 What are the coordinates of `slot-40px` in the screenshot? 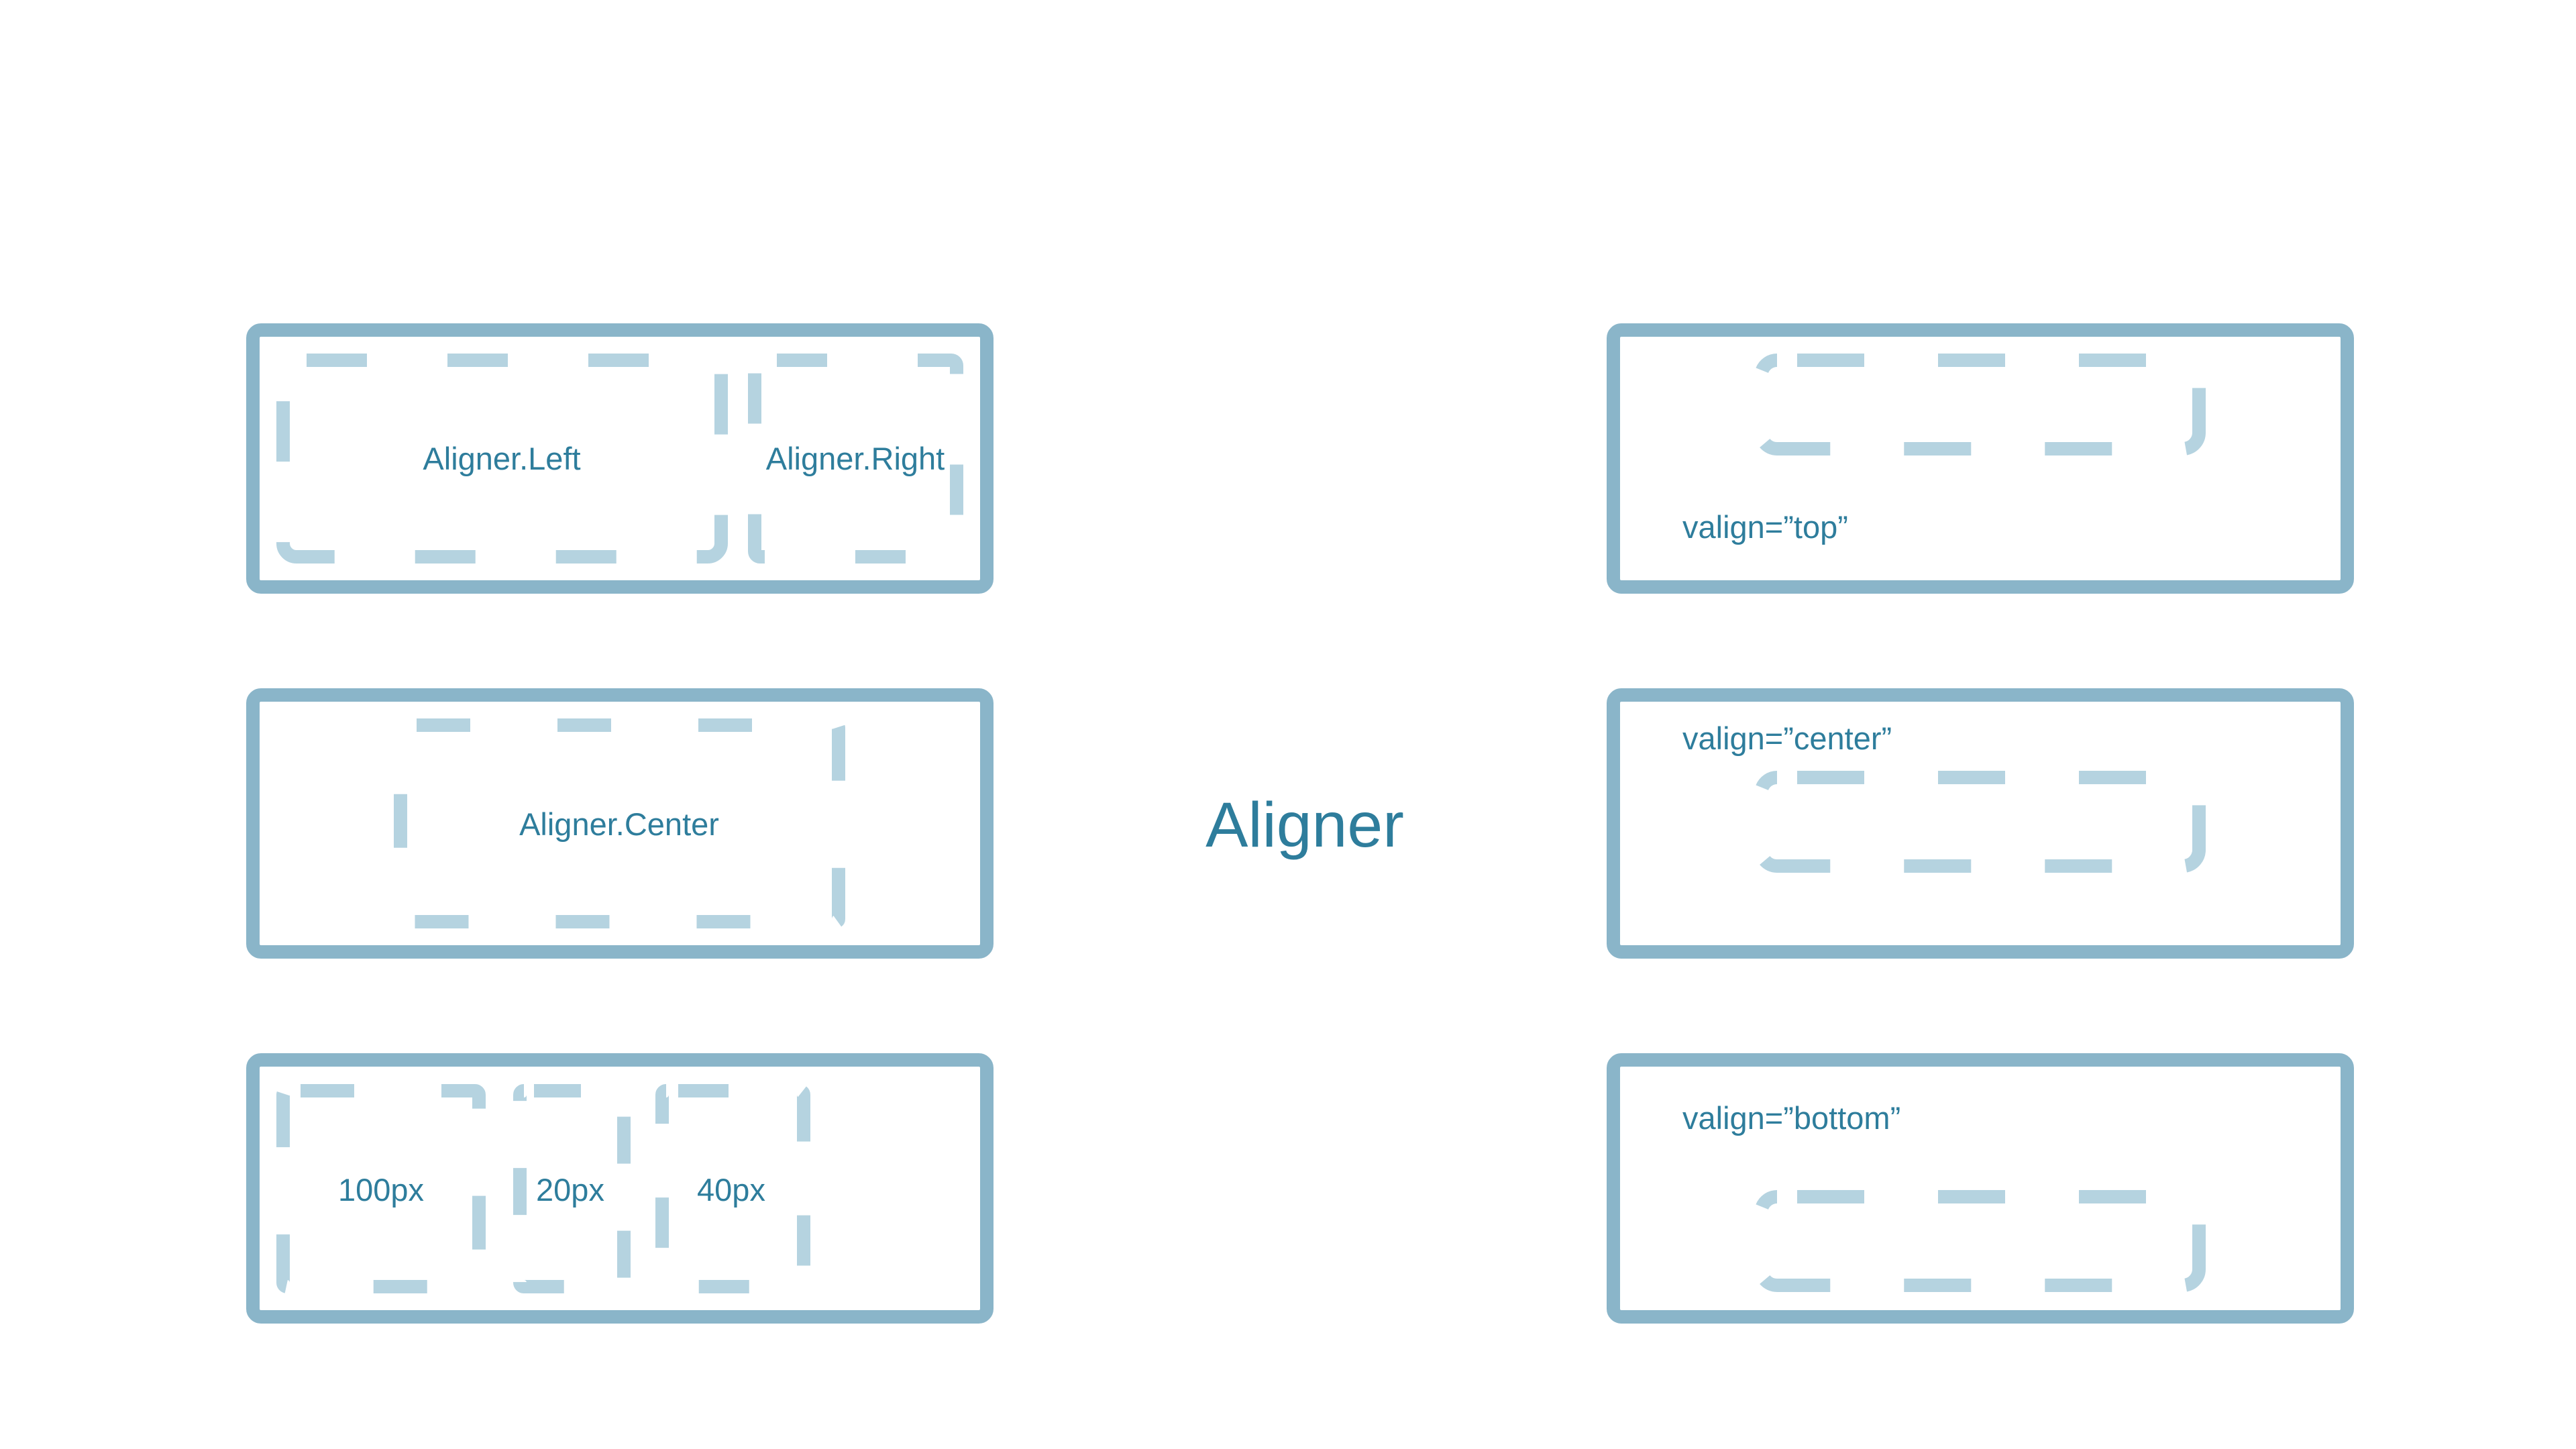 It's located at (732, 1188).